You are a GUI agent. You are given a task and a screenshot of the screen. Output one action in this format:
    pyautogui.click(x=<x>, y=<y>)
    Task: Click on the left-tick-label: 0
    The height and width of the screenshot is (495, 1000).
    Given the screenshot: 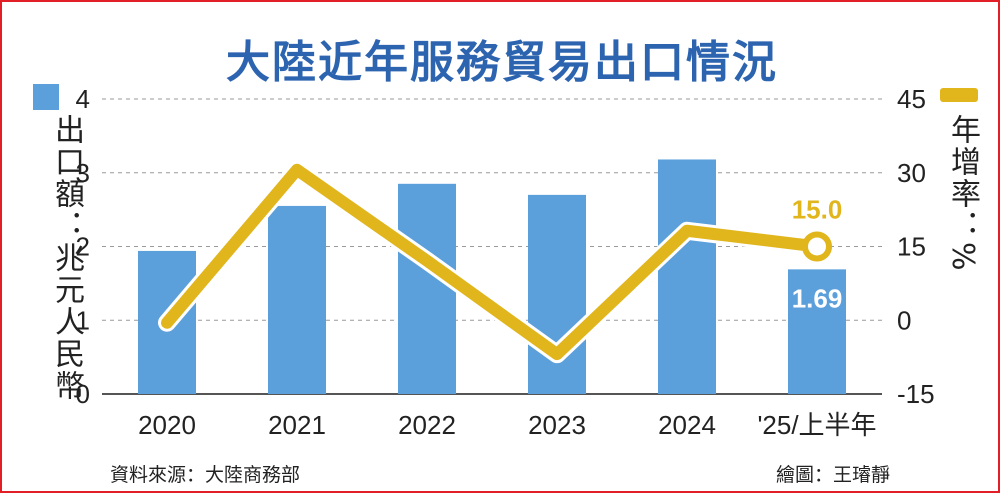 What is the action you would take?
    pyautogui.click(x=83, y=394)
    